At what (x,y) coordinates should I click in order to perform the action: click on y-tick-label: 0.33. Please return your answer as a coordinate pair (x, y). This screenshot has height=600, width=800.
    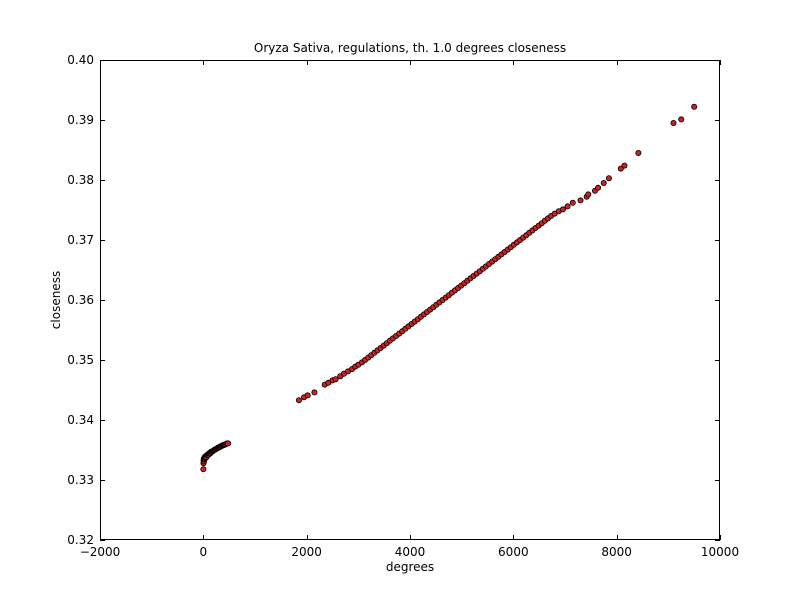
    Looking at the image, I should click on (80, 480).